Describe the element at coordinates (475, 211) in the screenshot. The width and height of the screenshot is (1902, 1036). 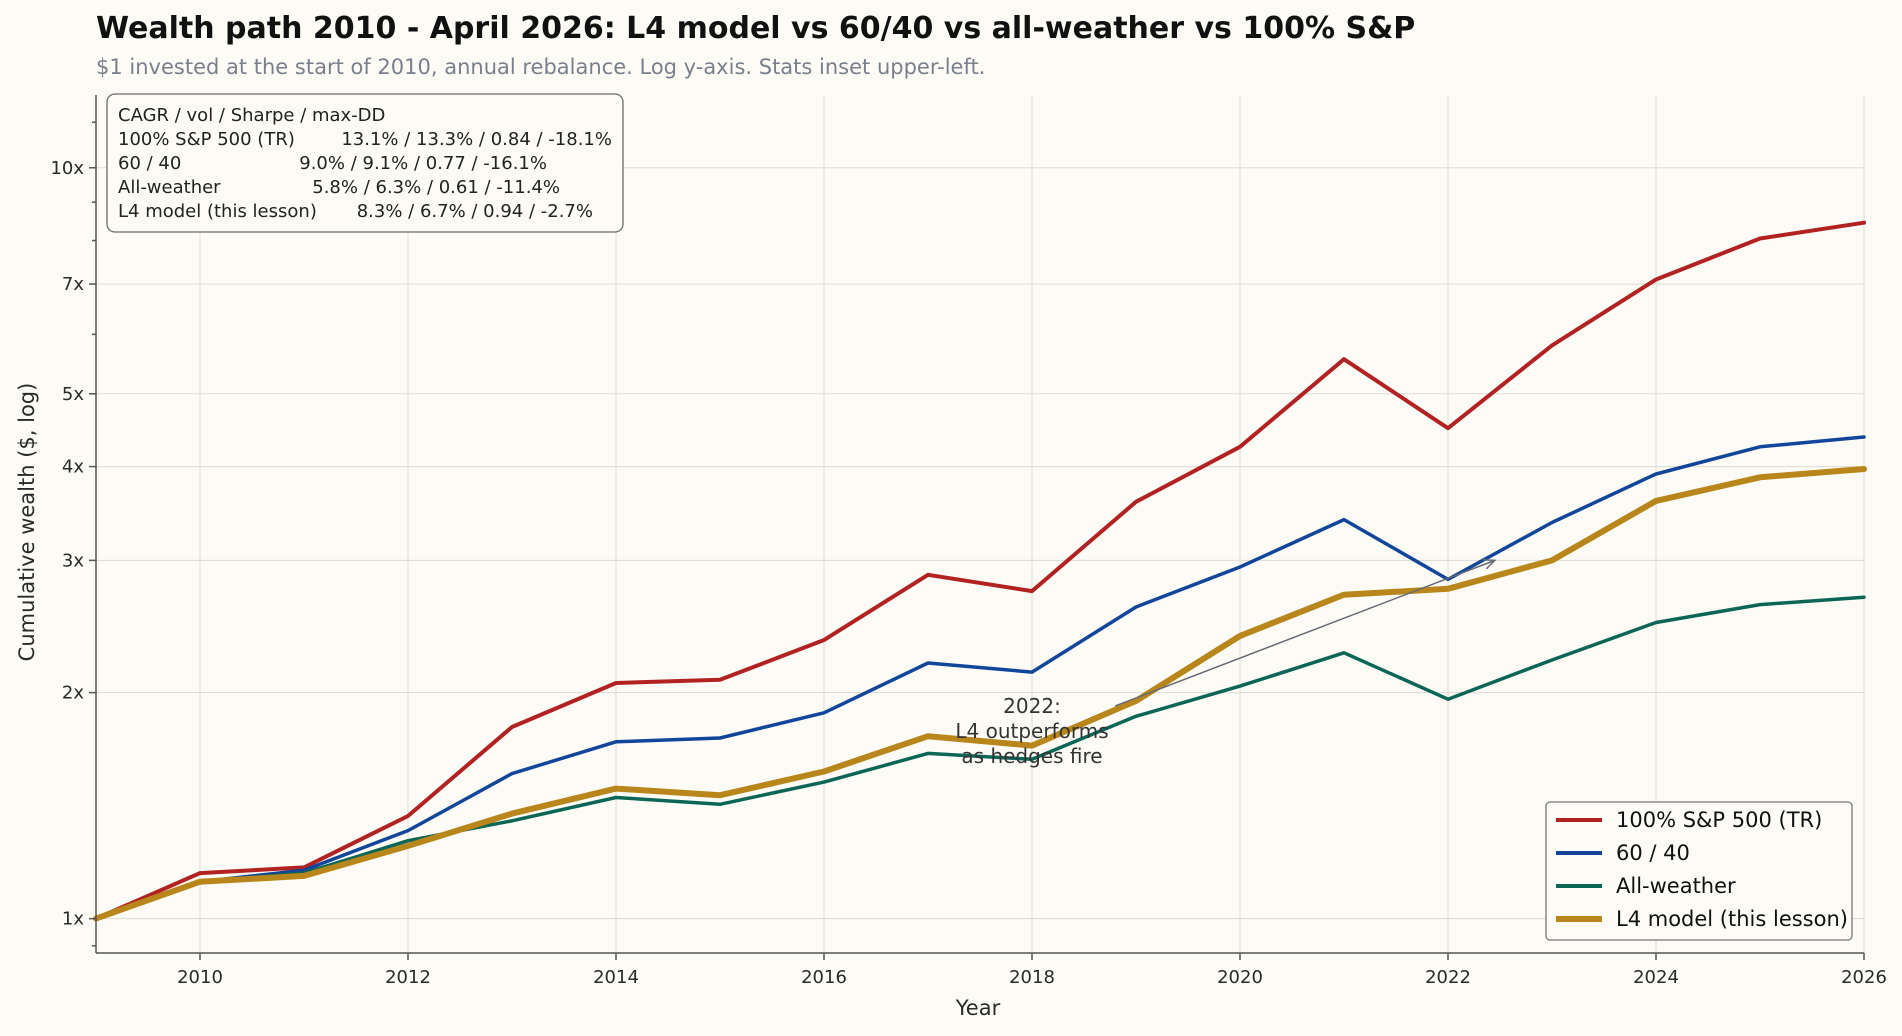
I see `stats-row-values: 8.3% / 6.7% / 0.94 / -2.7%` at that location.